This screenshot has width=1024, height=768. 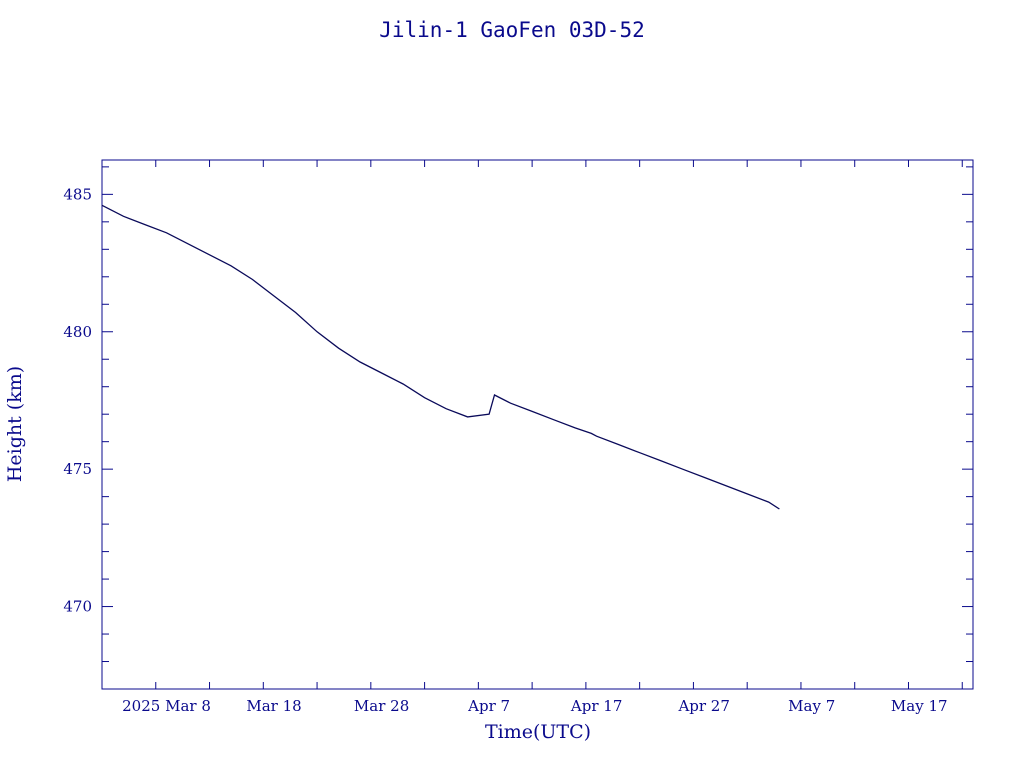 What do you see at coordinates (703, 706) in the screenshot?
I see `x-tick-label: Apr 27` at bounding box center [703, 706].